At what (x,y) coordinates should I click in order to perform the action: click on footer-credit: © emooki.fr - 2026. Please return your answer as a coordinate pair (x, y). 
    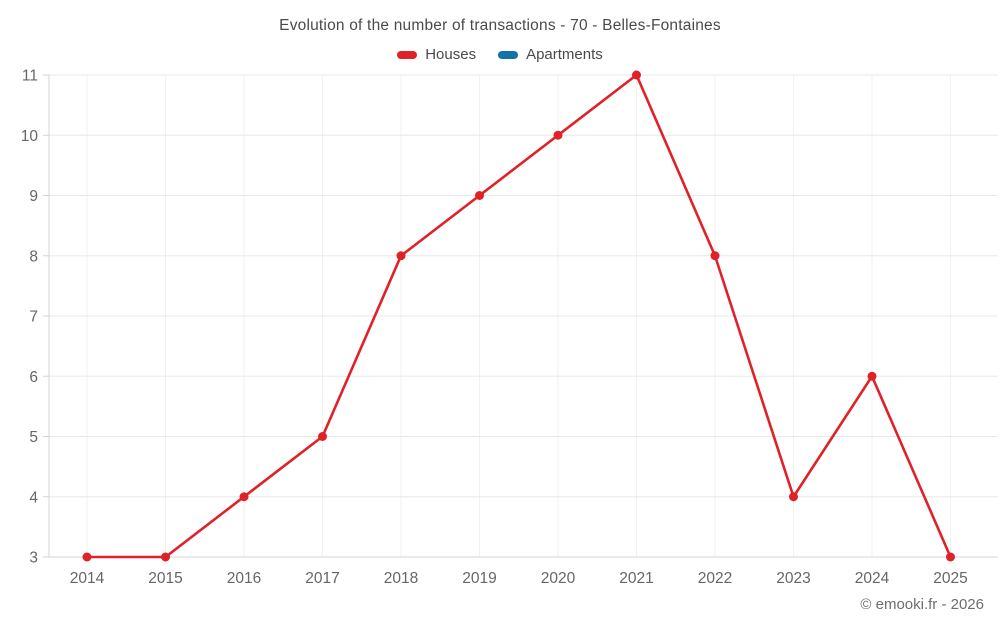
    Looking at the image, I should click on (922, 604).